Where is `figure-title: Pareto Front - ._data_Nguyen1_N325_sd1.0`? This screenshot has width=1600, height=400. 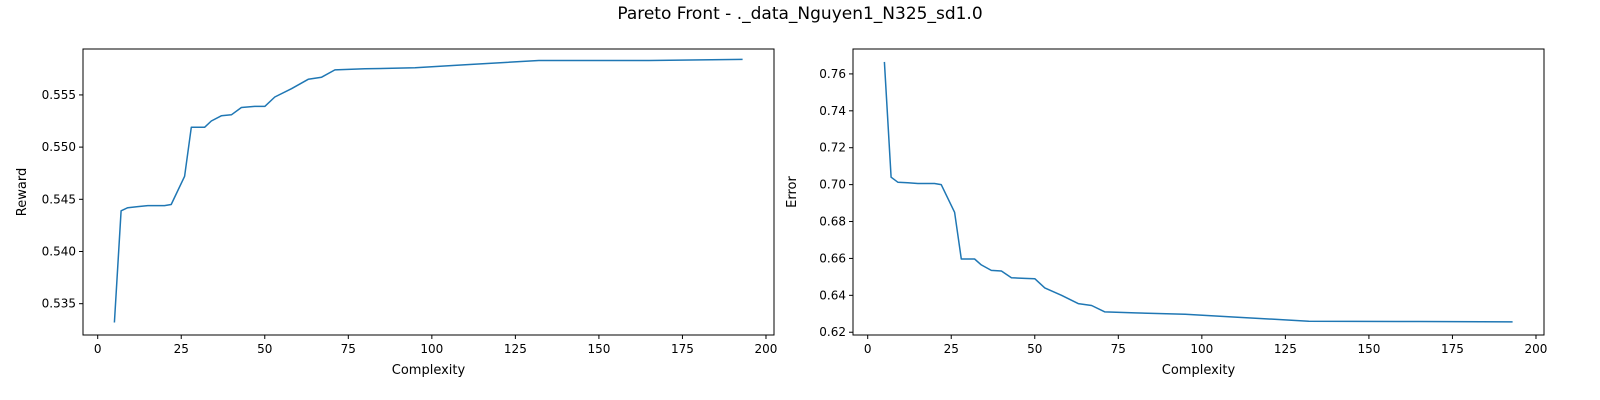 figure-title: Pareto Front - ._data_Nguyen1_N325_sd1.0 is located at coordinates (800, 14).